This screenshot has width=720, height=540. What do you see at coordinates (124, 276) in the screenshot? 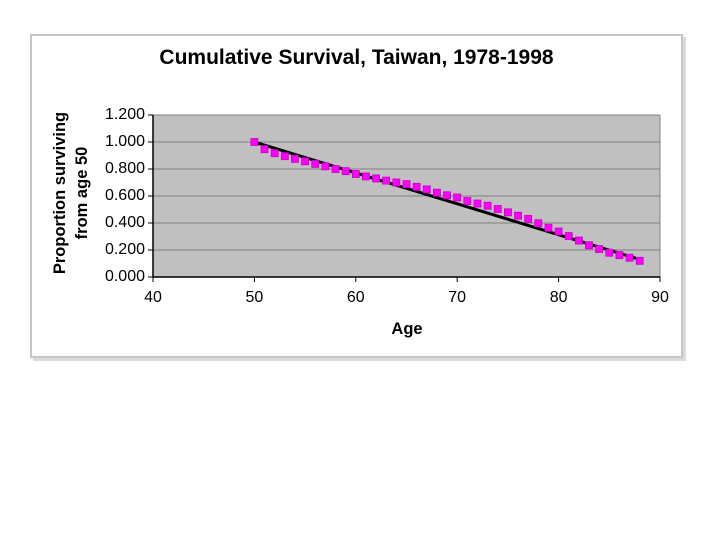
I see `y-tick-label: 0.000` at bounding box center [124, 276].